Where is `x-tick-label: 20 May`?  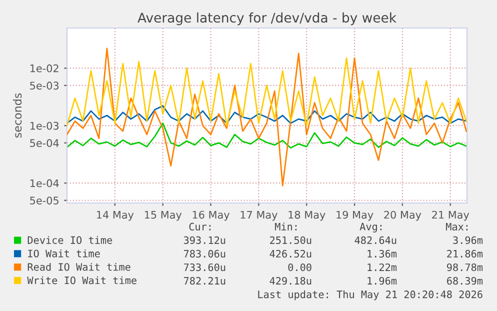
x-tick-label: 20 May is located at coordinates (403, 215).